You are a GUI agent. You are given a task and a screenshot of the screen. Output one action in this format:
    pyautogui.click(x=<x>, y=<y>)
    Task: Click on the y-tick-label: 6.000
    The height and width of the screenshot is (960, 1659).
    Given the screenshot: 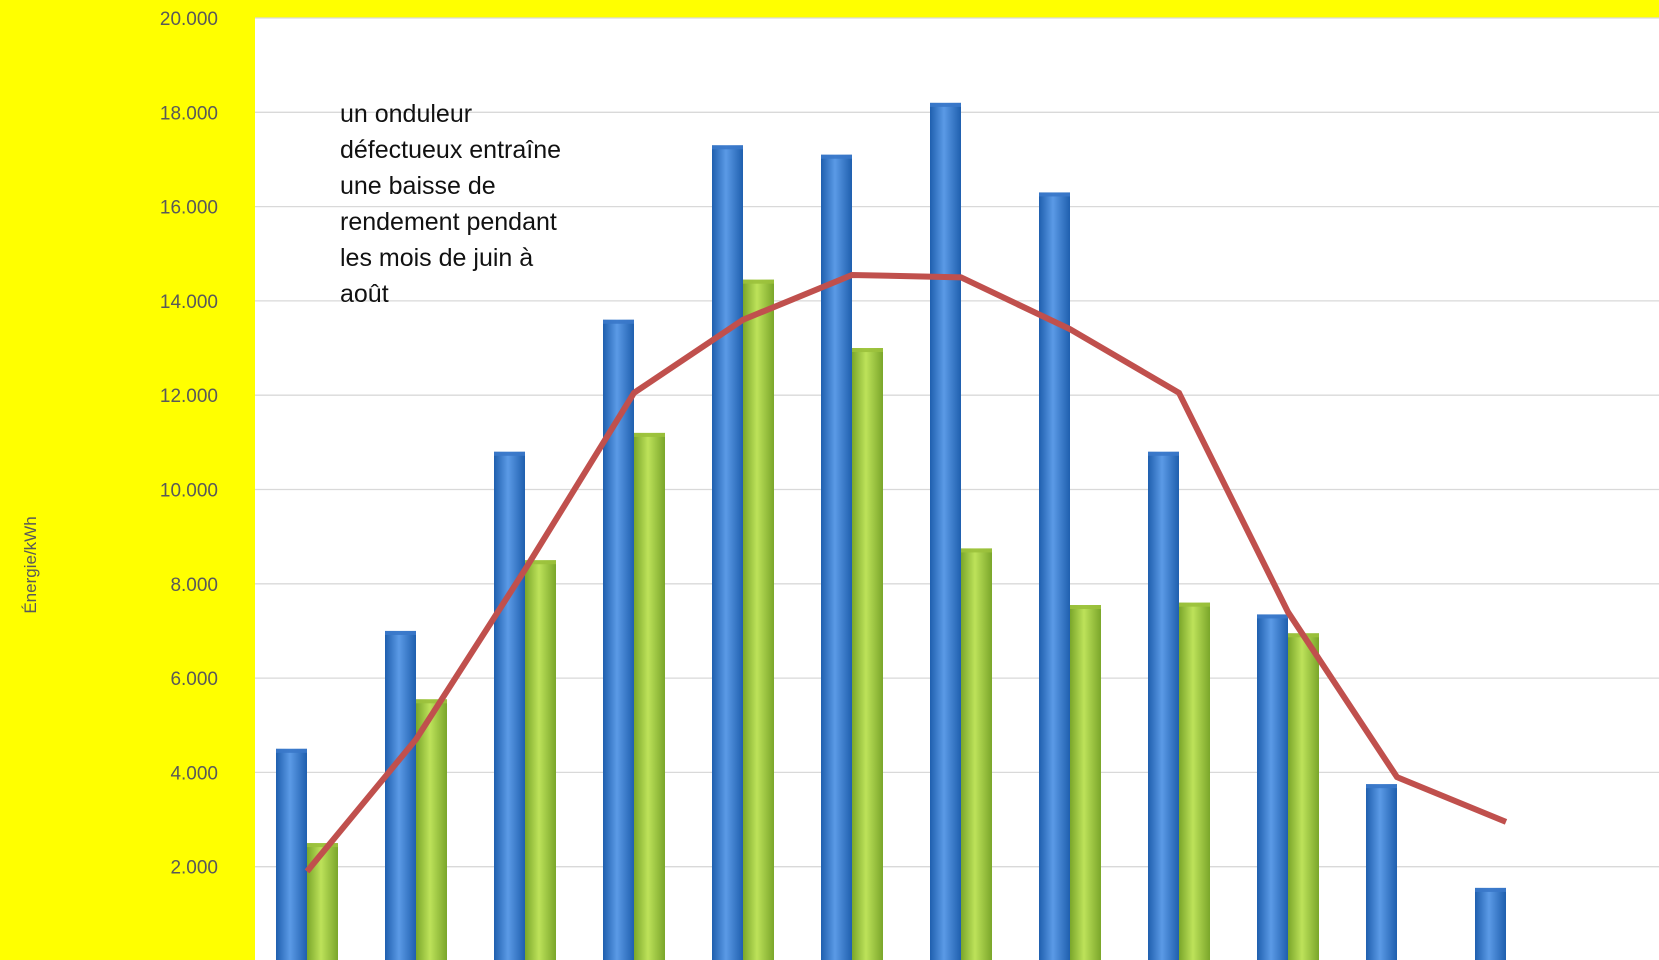 What is the action you would take?
    pyautogui.click(x=194, y=679)
    